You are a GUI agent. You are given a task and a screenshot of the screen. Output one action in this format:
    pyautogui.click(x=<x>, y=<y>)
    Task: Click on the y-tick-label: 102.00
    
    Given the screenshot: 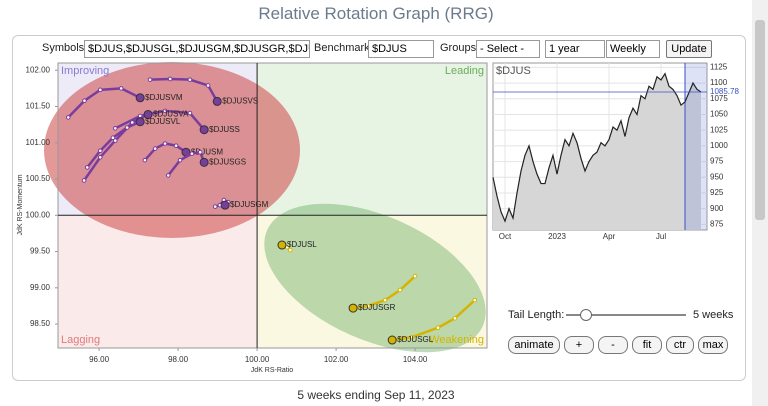 What is the action you would take?
    pyautogui.click(x=38, y=69)
    